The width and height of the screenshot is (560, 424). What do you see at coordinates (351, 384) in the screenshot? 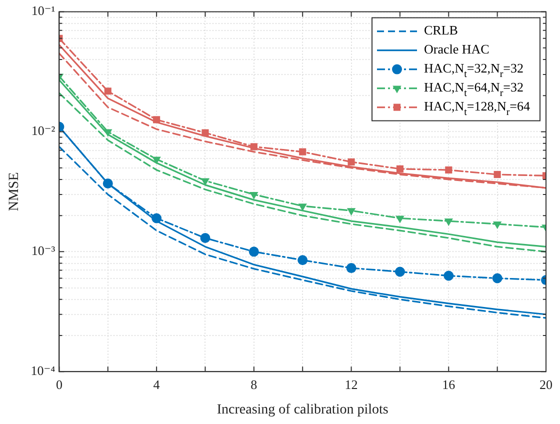
I see `x-tick-label: 12` at bounding box center [351, 384].